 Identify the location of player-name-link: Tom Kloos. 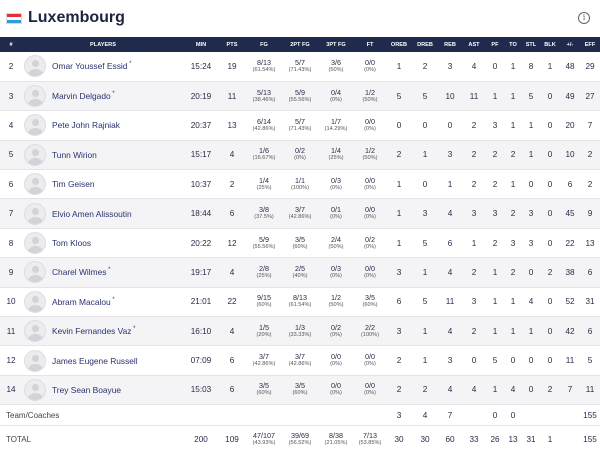
(72, 243).